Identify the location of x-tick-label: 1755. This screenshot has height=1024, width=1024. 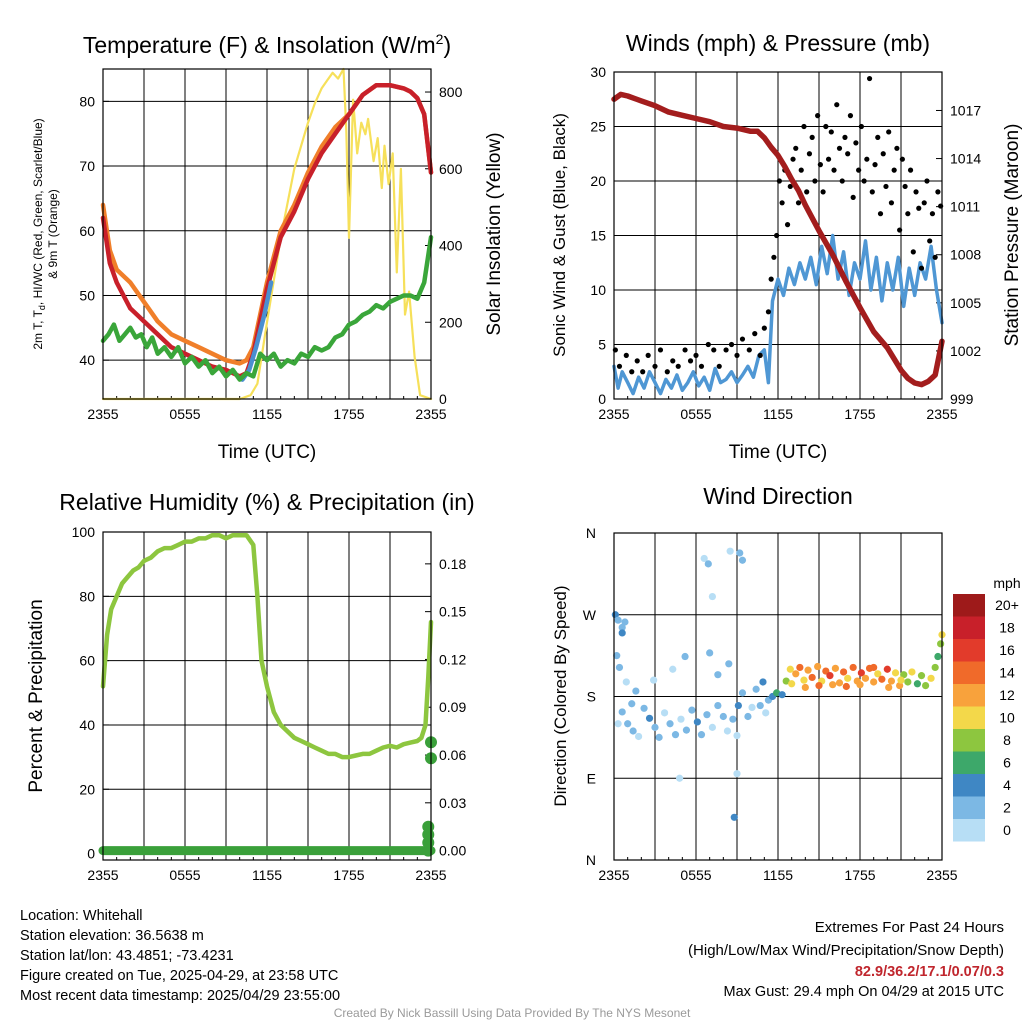
(348, 875).